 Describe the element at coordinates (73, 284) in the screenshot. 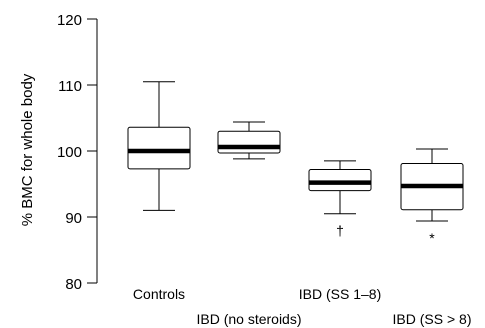

I see `y-tick-label-80: 80` at that location.